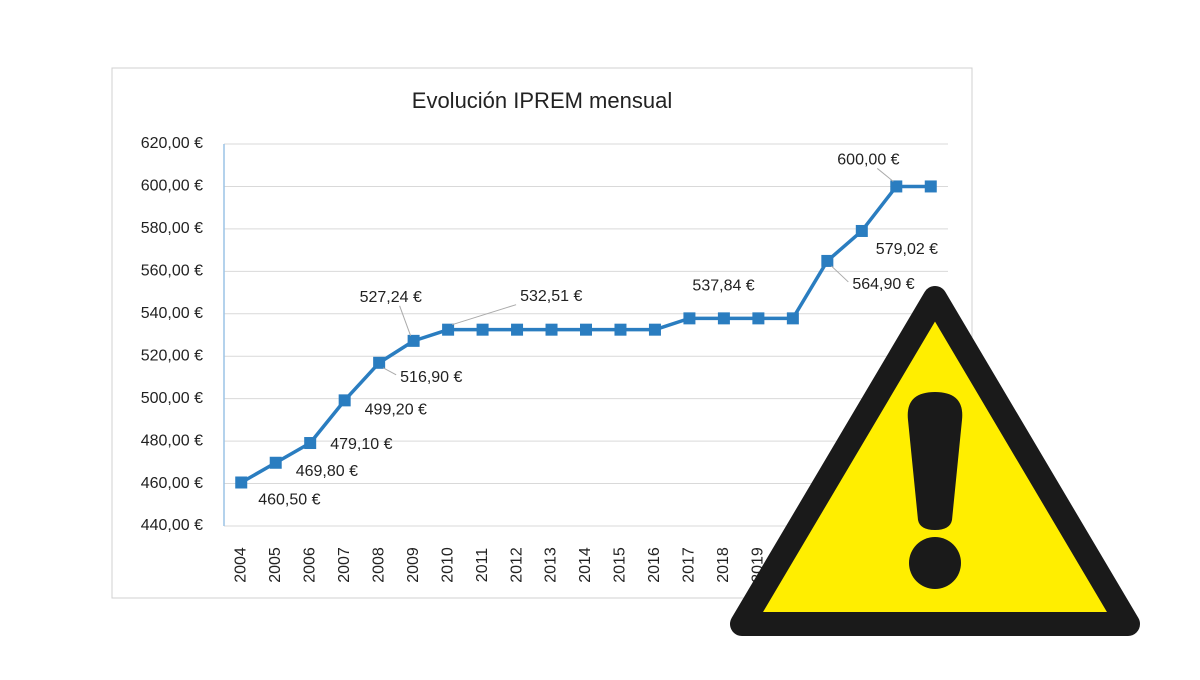  Describe the element at coordinates (620, 565) in the screenshot. I see `x-tick-label: 2015` at that location.